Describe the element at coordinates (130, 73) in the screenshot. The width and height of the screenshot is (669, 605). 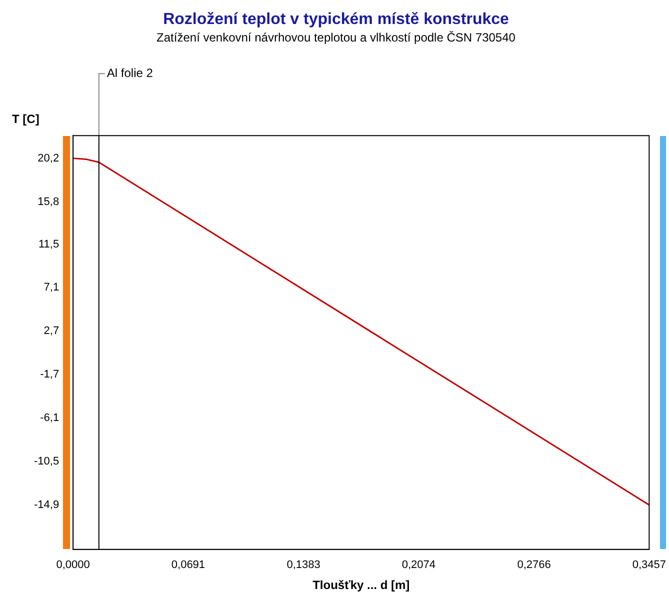
I see `ref-line-label: Al folie 2` at that location.